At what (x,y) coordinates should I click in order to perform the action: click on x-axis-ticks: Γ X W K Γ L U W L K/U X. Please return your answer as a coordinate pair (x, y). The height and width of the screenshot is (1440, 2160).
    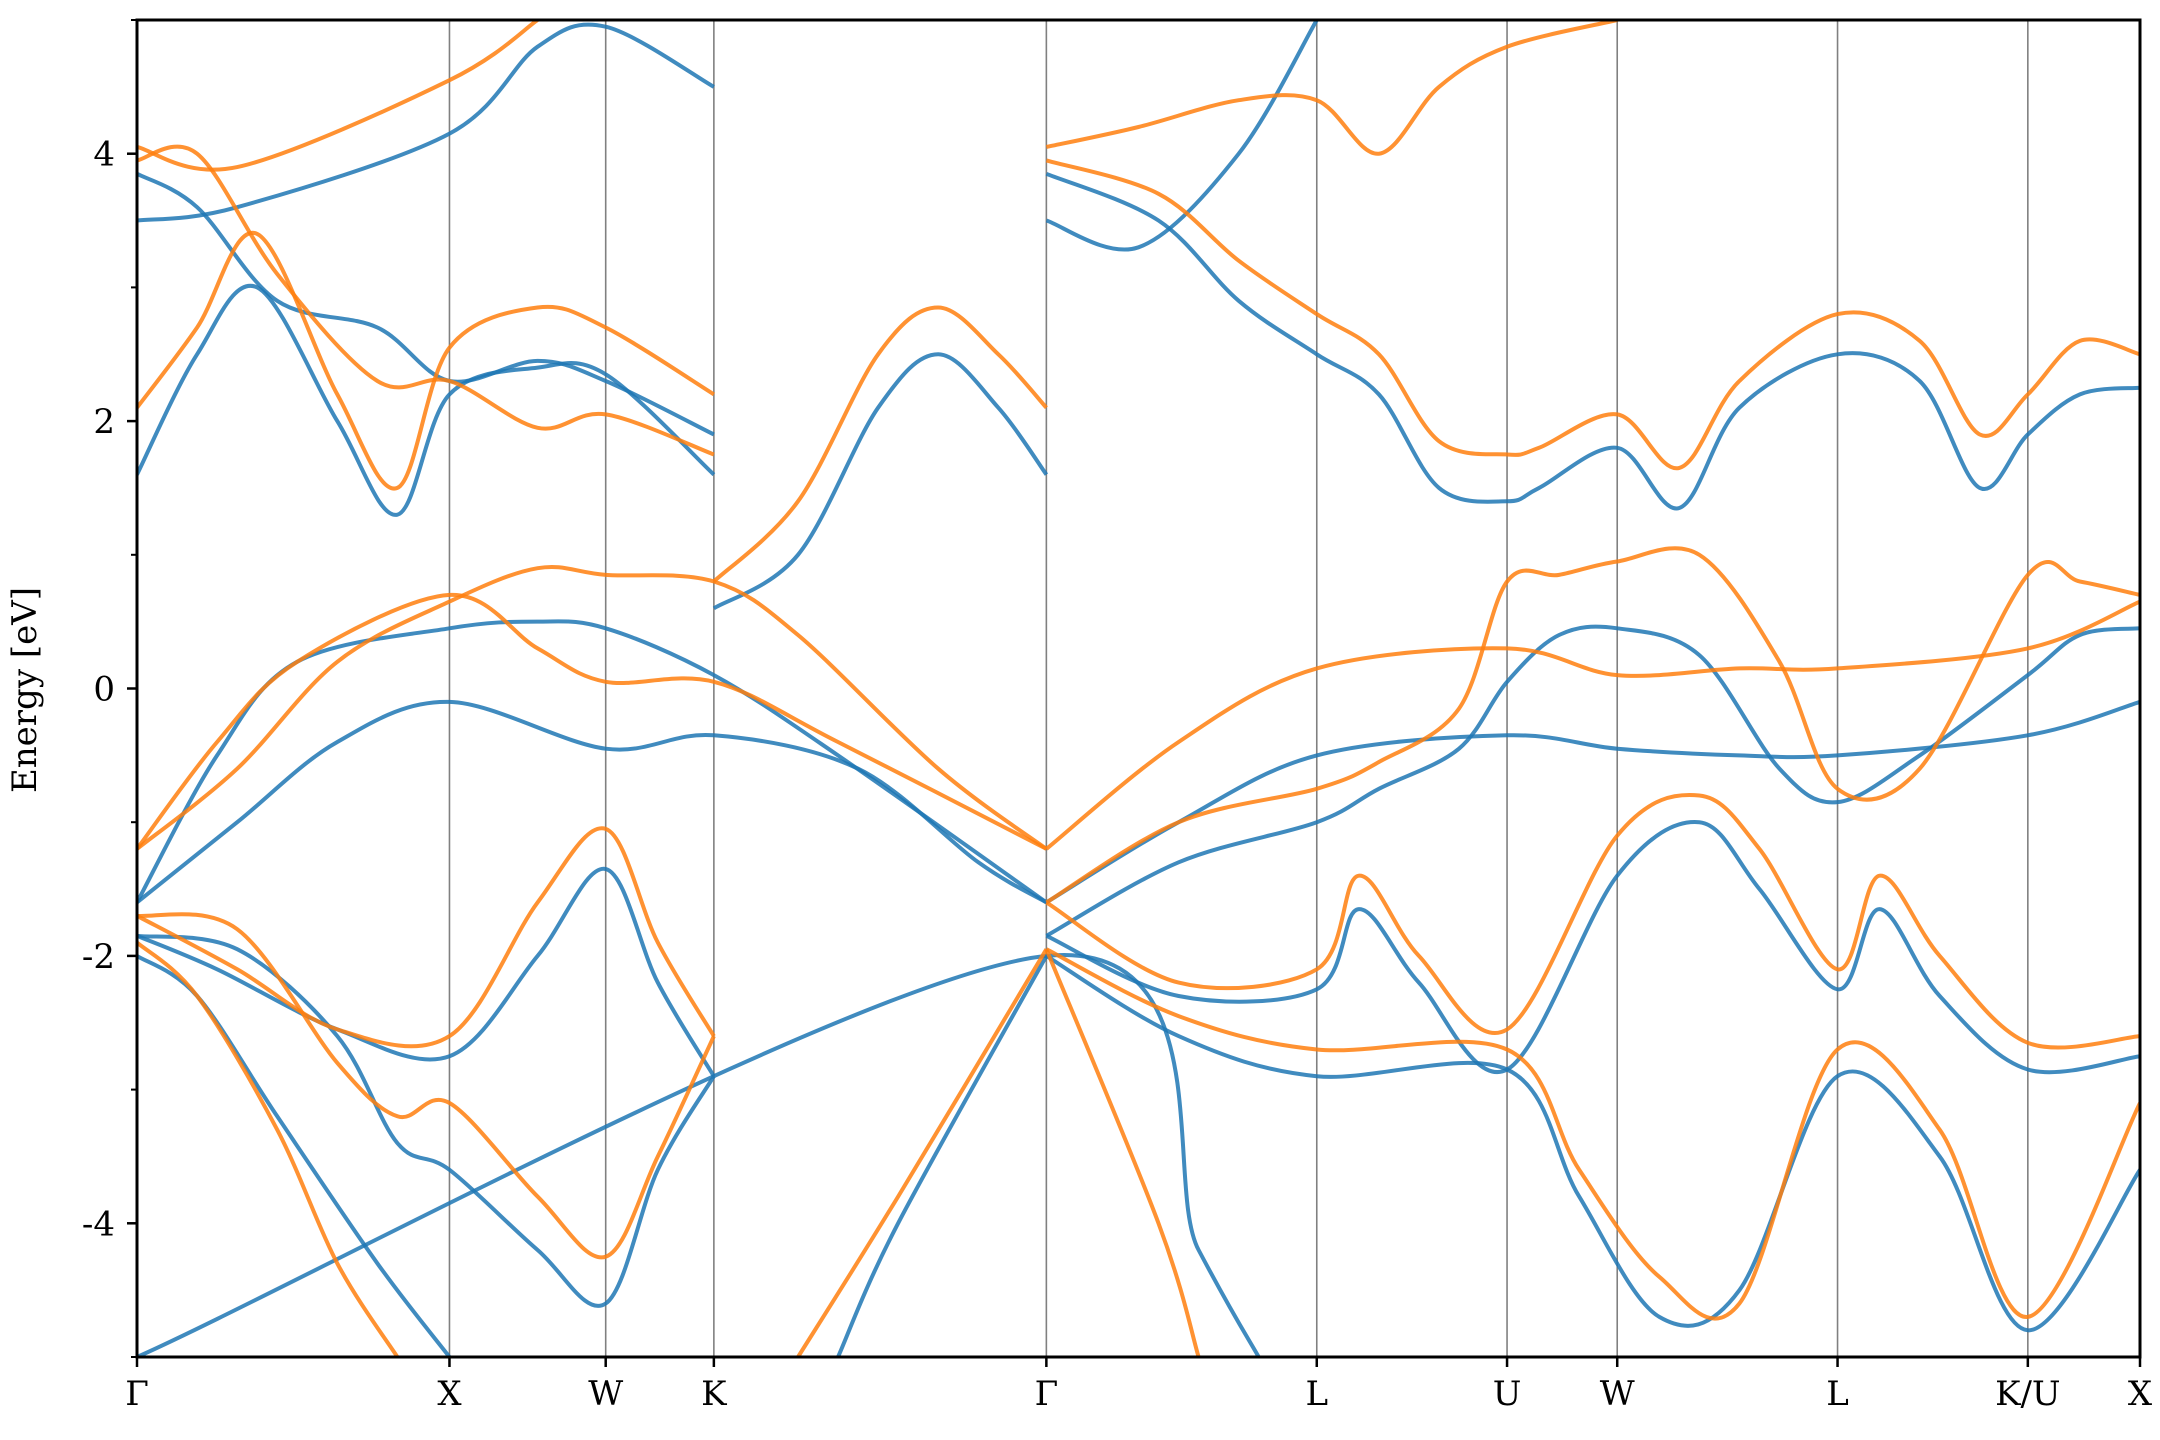
    Looking at the image, I should click on (1139, 1385).